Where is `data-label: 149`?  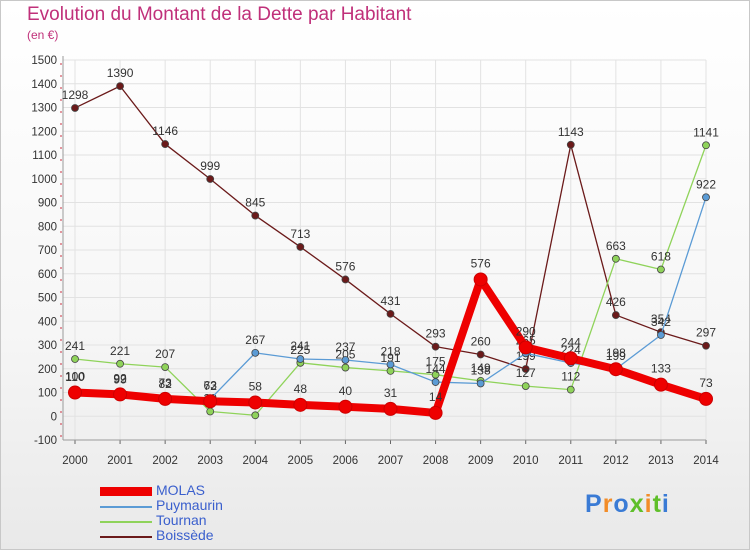 data-label: 149 is located at coordinates (481, 368).